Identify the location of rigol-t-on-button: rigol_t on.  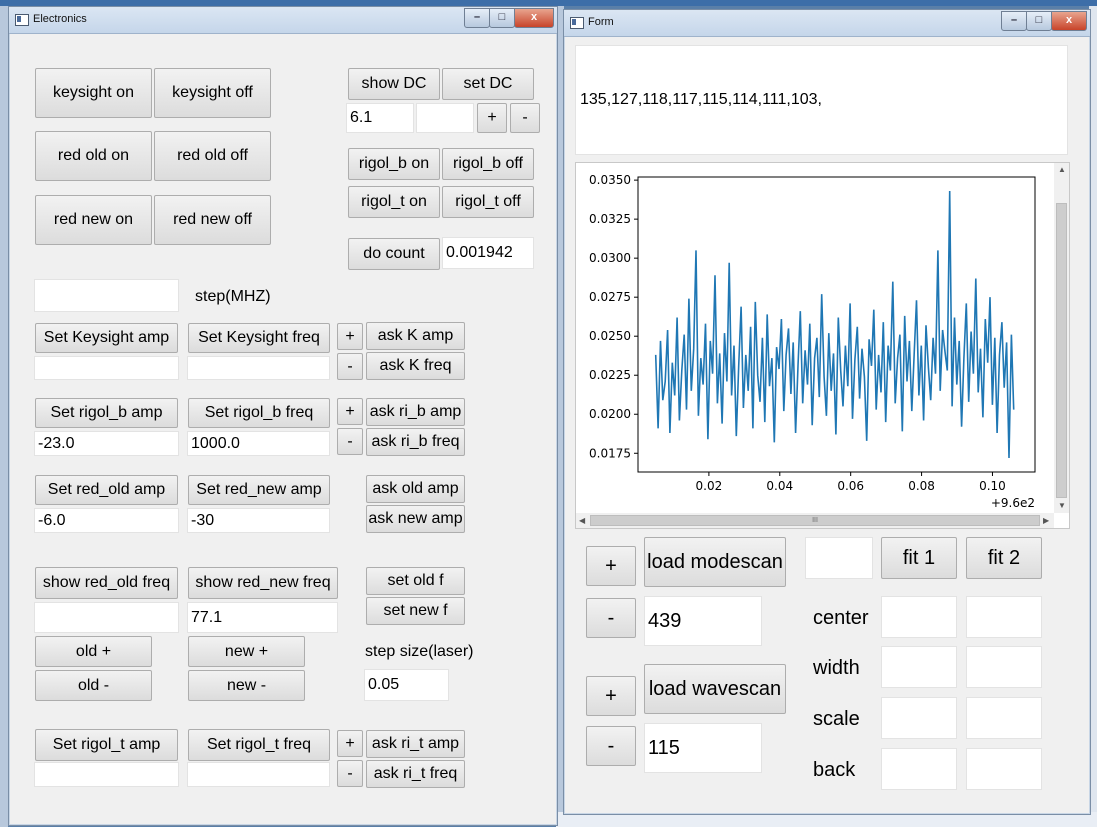
(394, 202).